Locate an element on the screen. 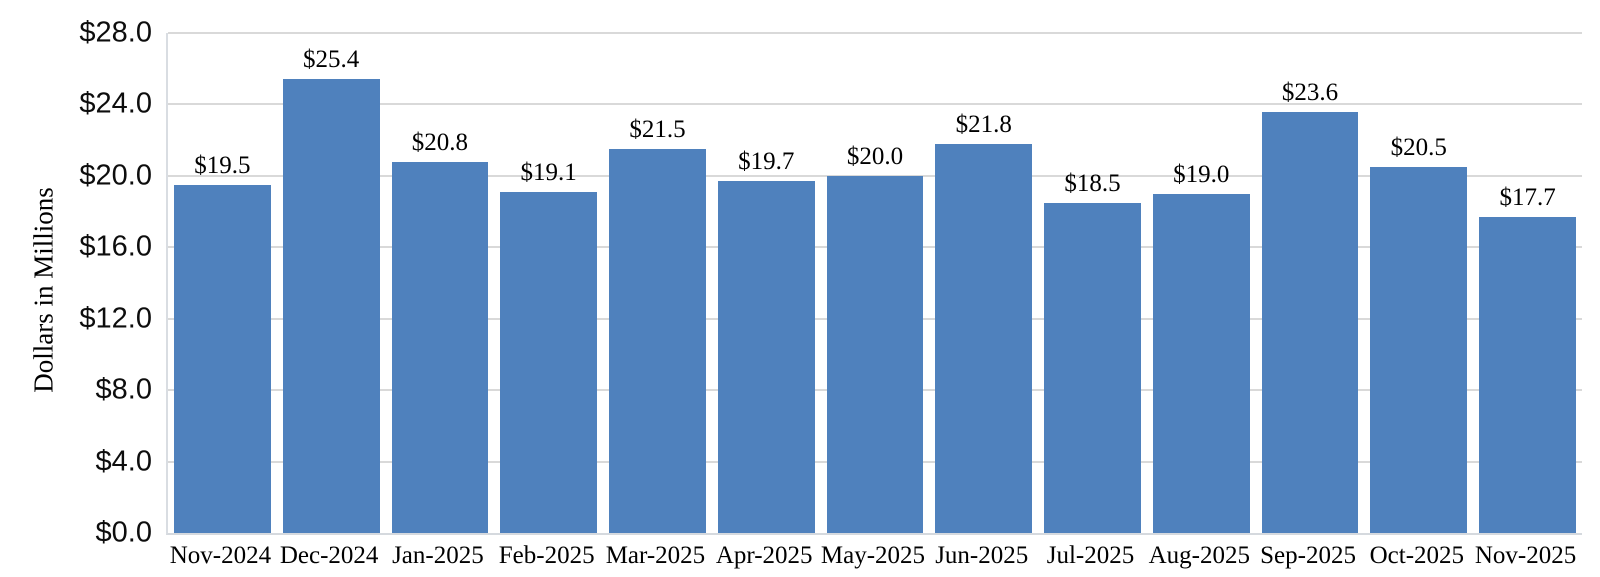 The width and height of the screenshot is (1600, 577). bar-slot: $20.5 is located at coordinates (1418, 283).